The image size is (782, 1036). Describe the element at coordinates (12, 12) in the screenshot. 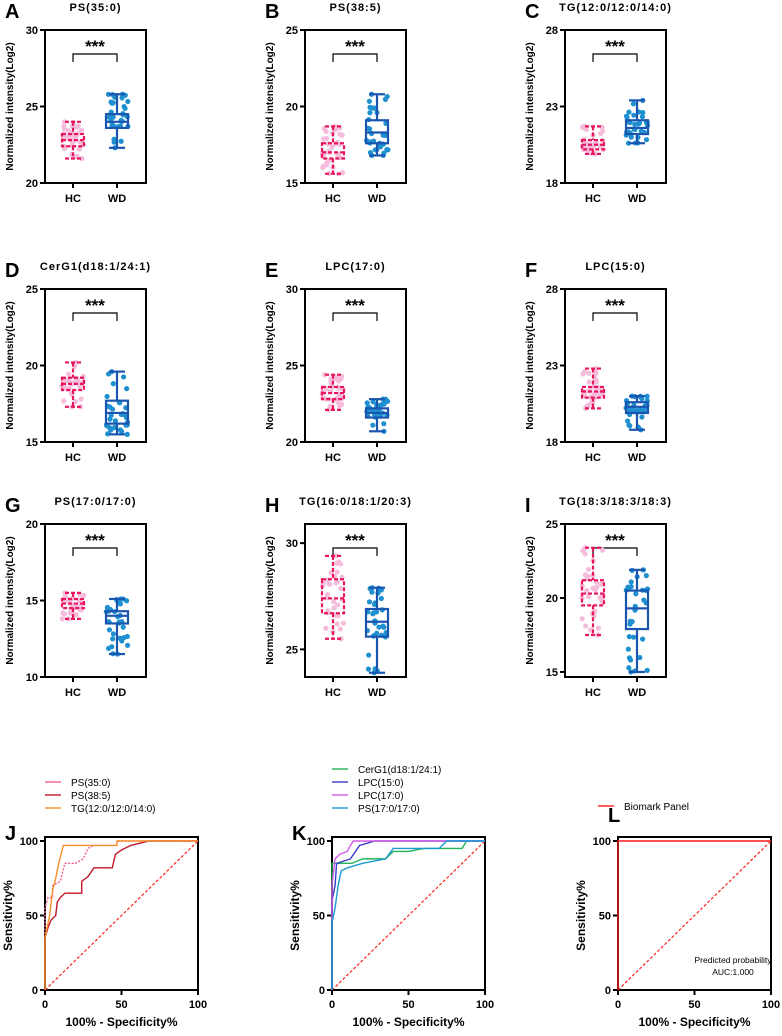

I see `panel-letter: A` at that location.